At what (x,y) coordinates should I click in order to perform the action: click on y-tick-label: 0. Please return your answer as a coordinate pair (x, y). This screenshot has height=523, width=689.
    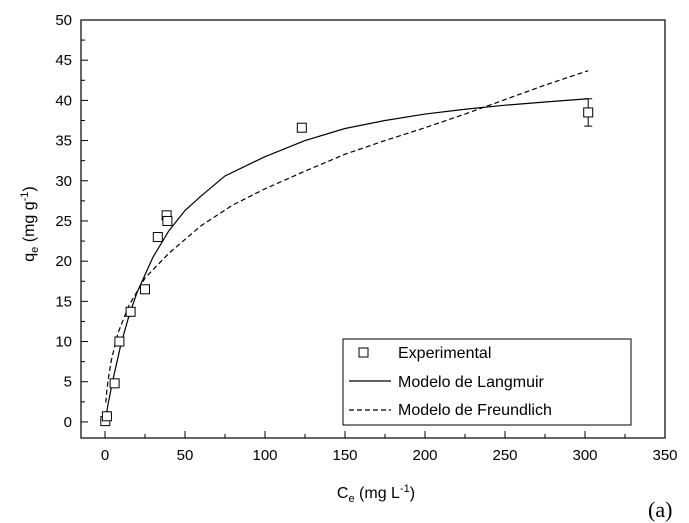
    Looking at the image, I should click on (68, 422).